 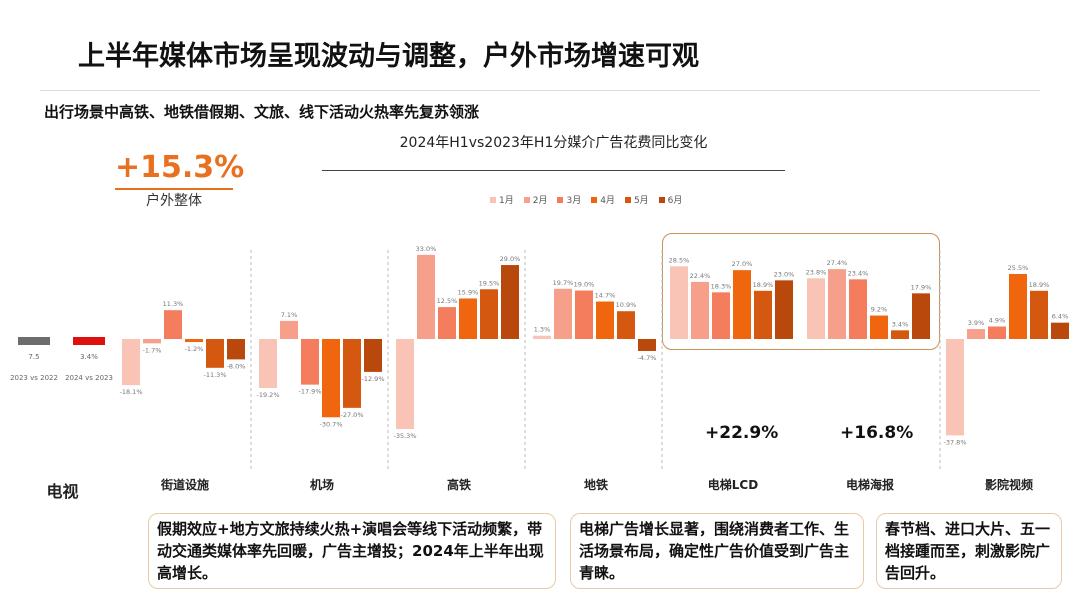 What do you see at coordinates (595, 485) in the screenshot?
I see `category-label: 地铁` at bounding box center [595, 485].